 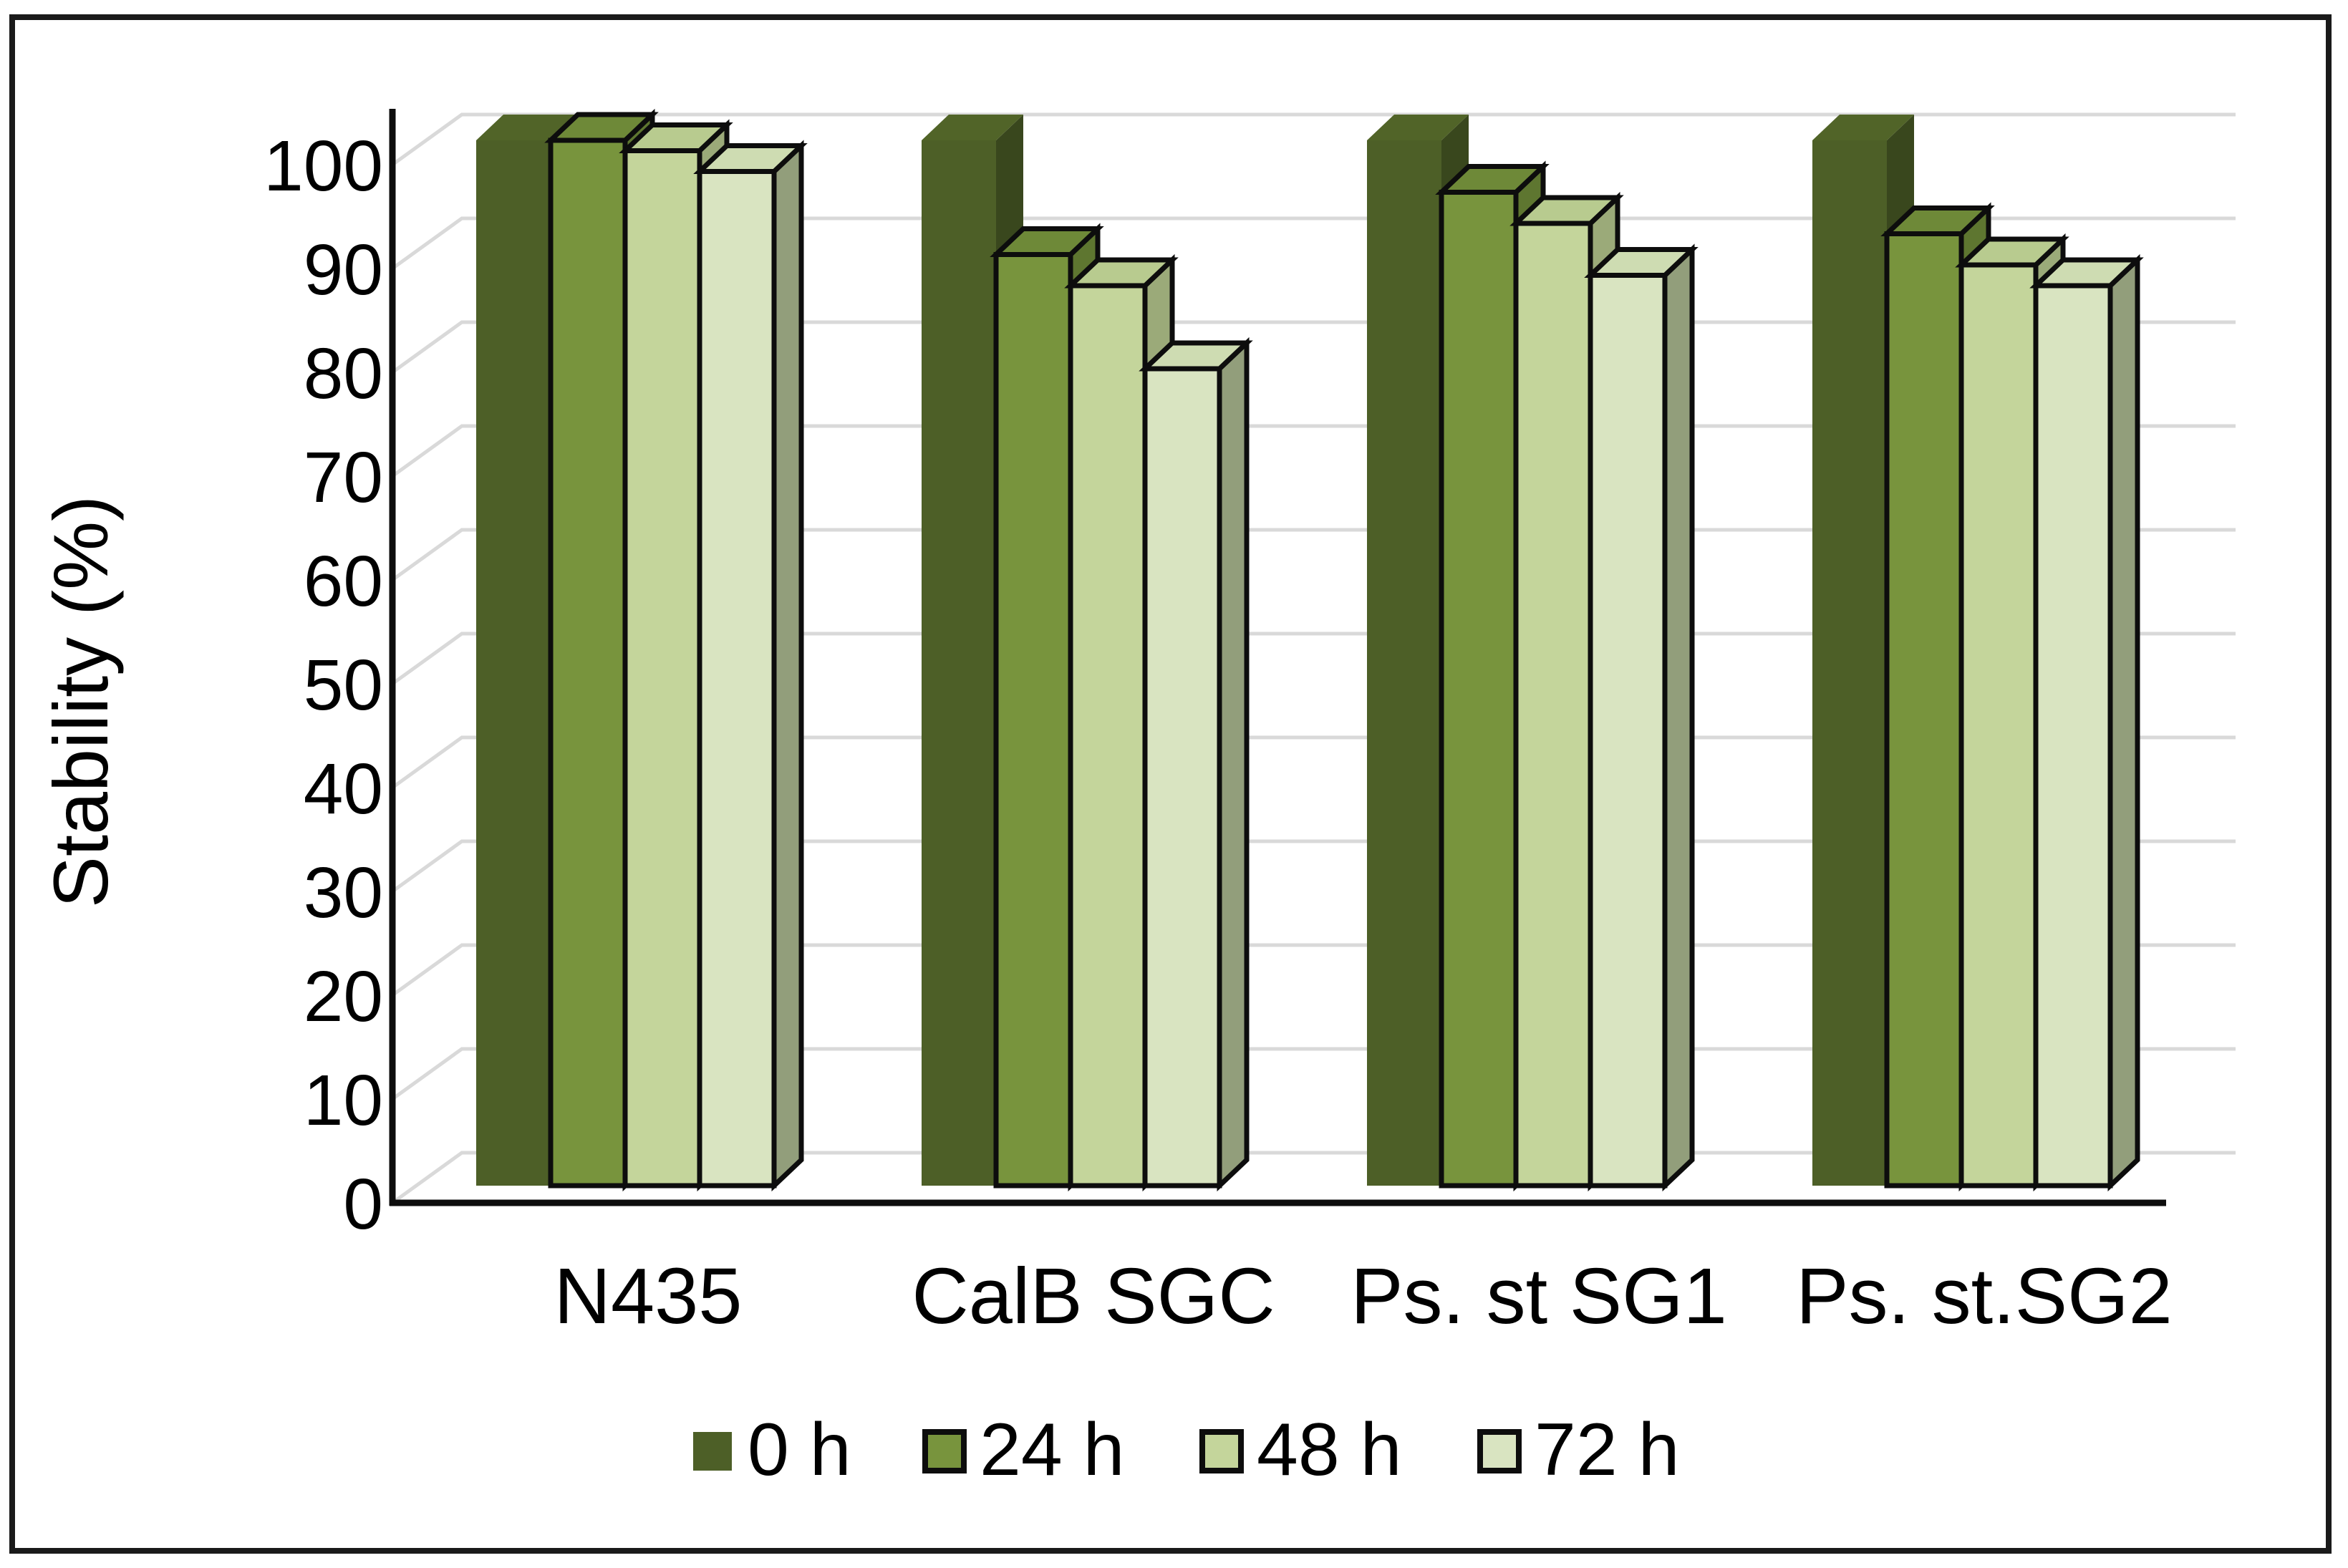 What do you see at coordinates (343, 477) in the screenshot?
I see `y-tick-label-70: 70` at bounding box center [343, 477].